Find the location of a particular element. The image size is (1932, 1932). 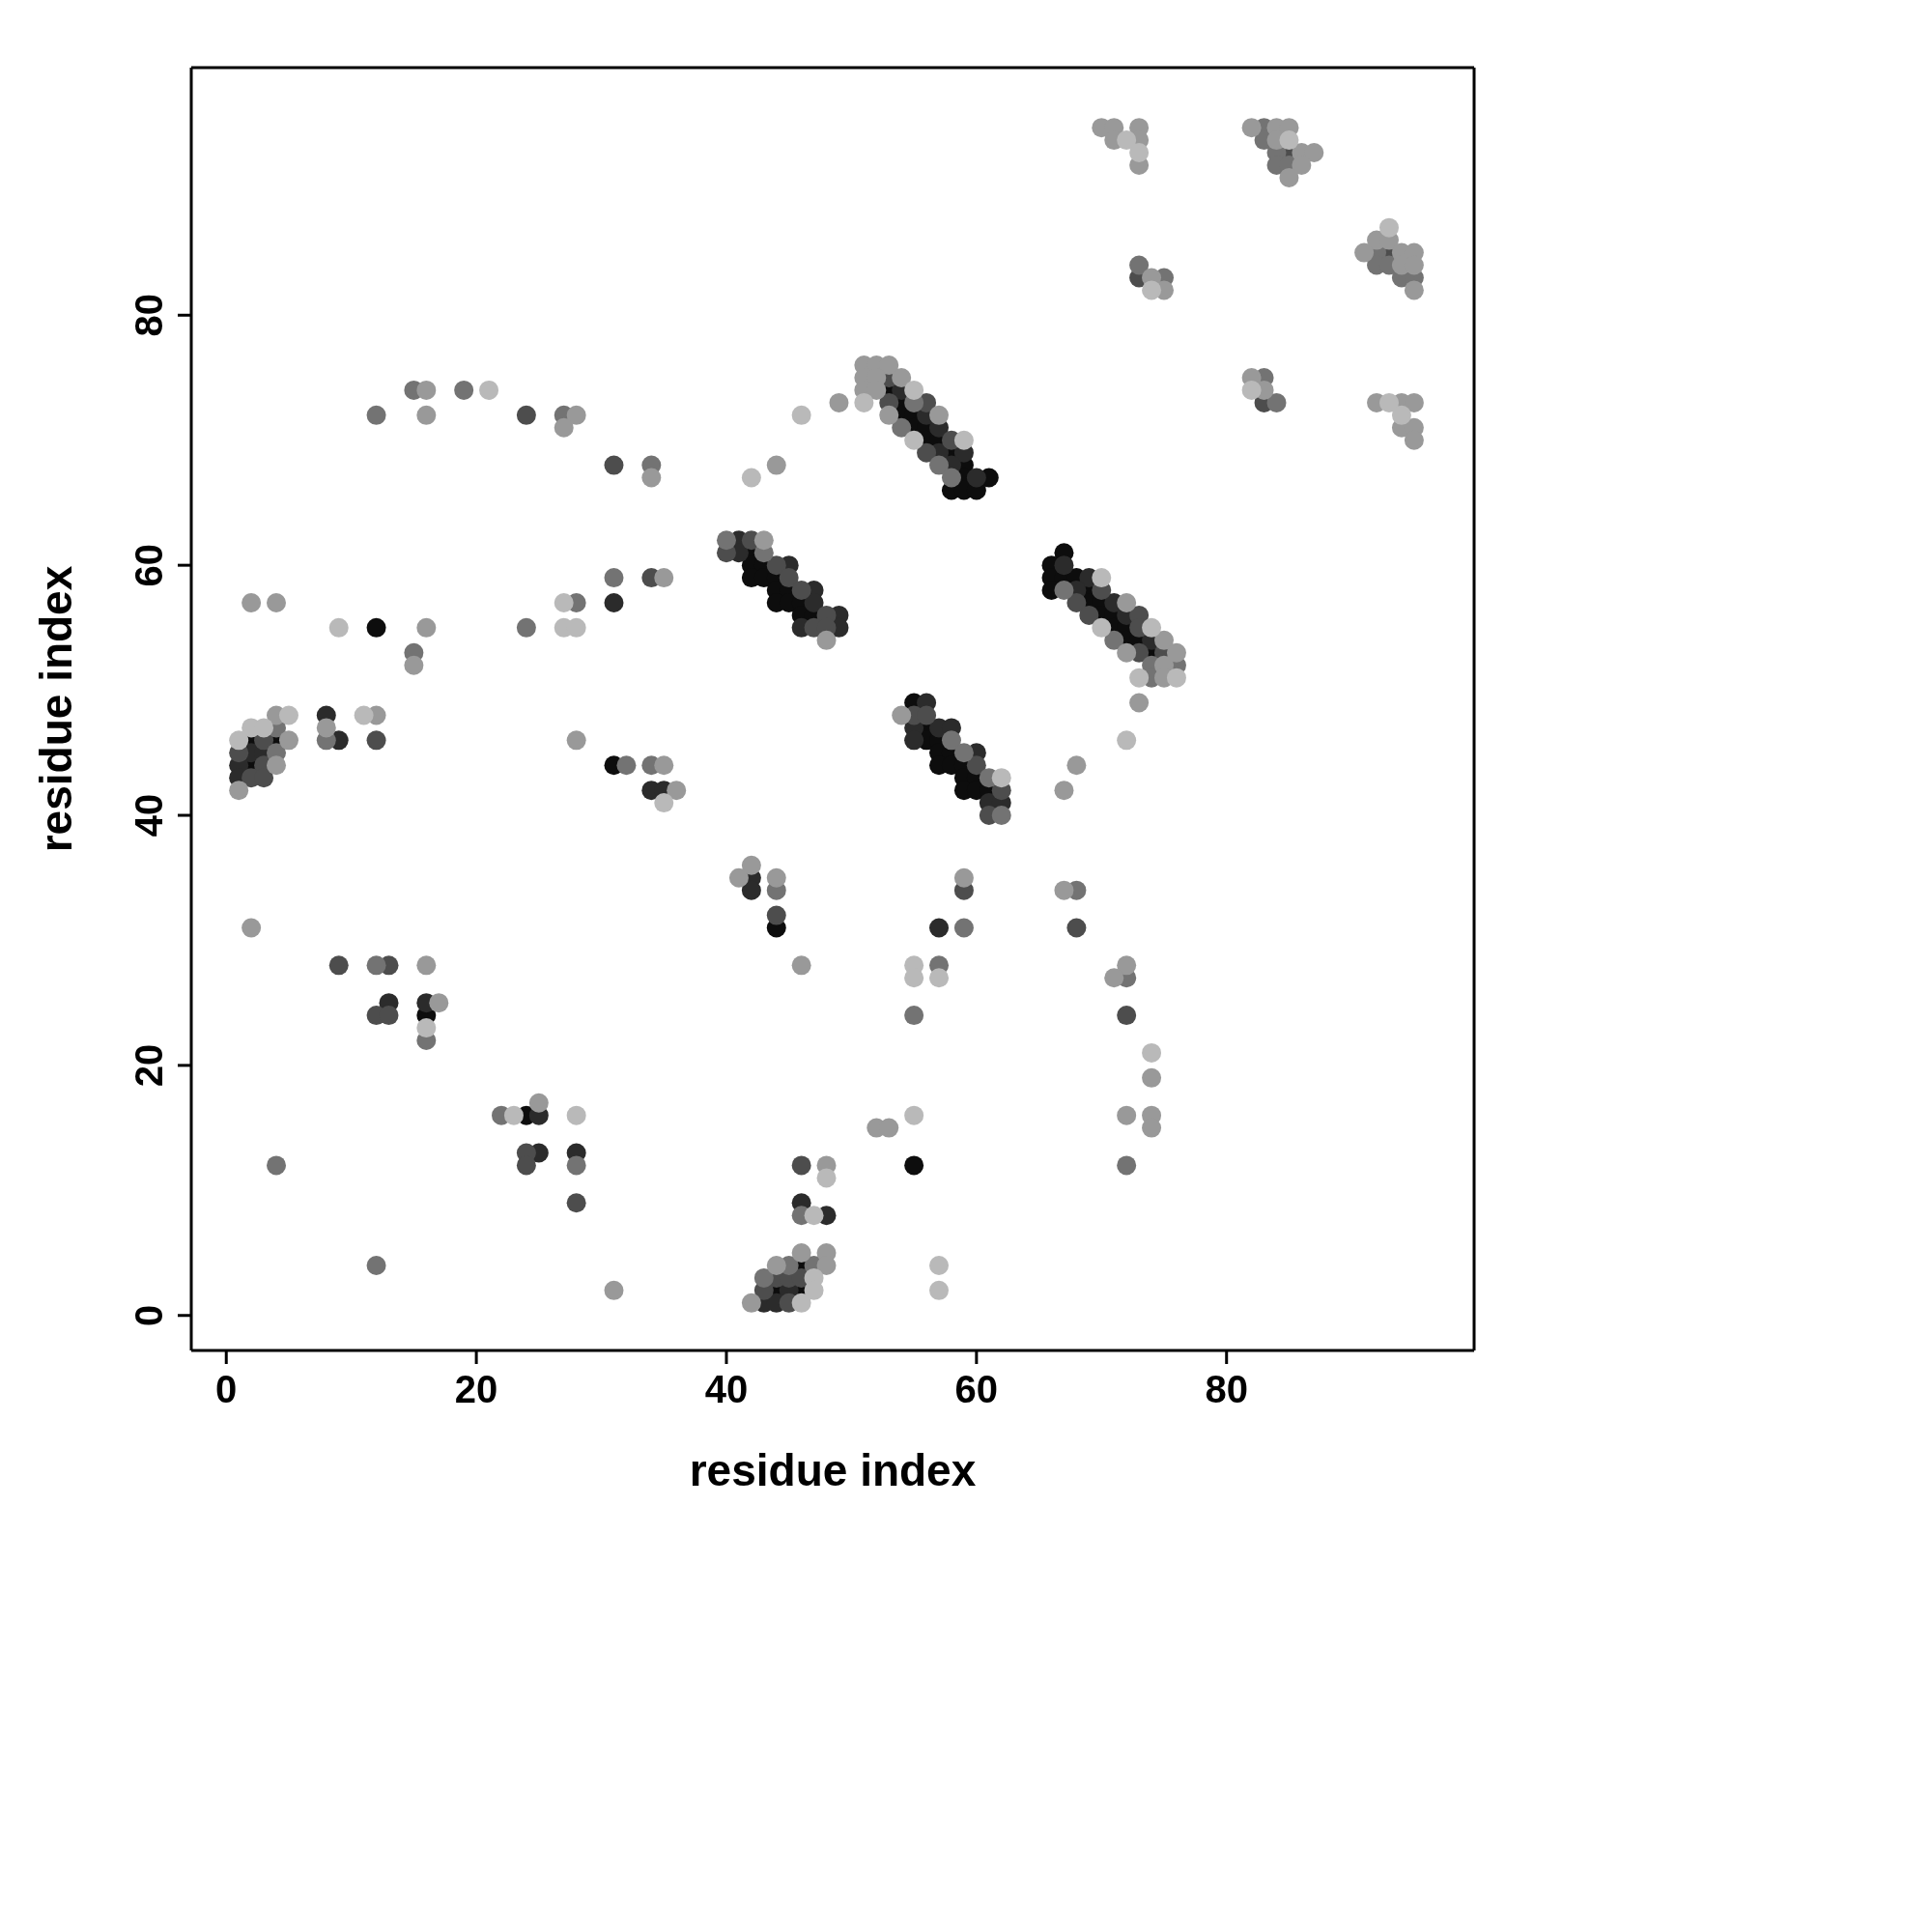

y-tick-label: 20 is located at coordinates (149, 1065).